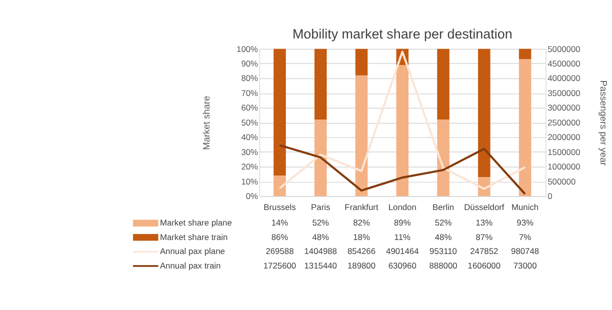 The height and width of the screenshot is (310, 612). What do you see at coordinates (564, 78) in the screenshot?
I see `y2-tick-label: 4000000` at bounding box center [564, 78].